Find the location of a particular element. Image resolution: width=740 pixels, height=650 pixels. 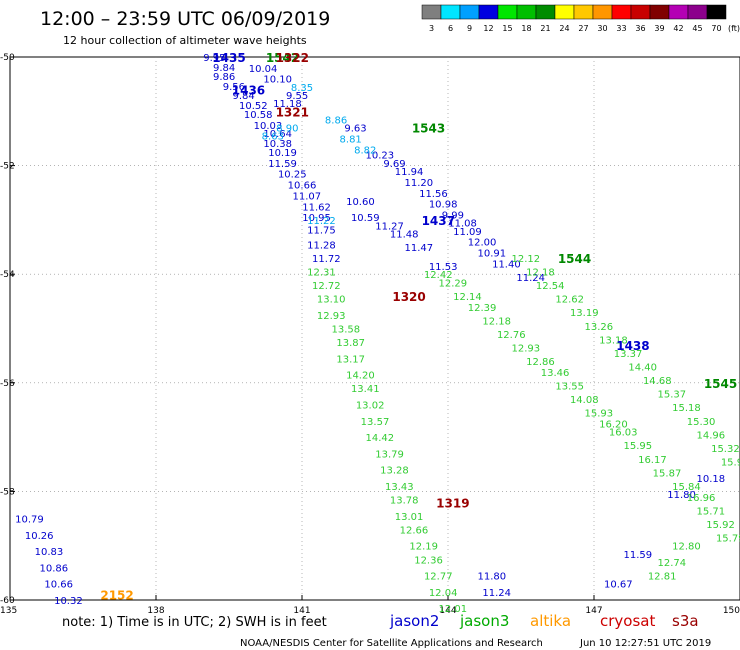

x-tick-label: 147 is located at coordinates (593, 611).